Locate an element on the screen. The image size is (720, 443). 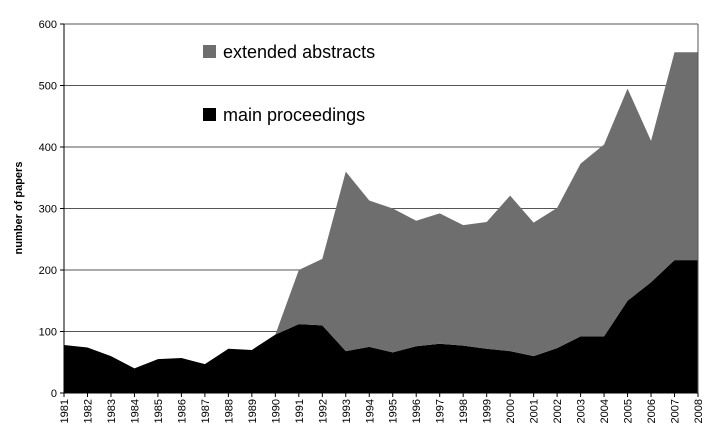
y-tick-label: 0 is located at coordinates (54, 394).